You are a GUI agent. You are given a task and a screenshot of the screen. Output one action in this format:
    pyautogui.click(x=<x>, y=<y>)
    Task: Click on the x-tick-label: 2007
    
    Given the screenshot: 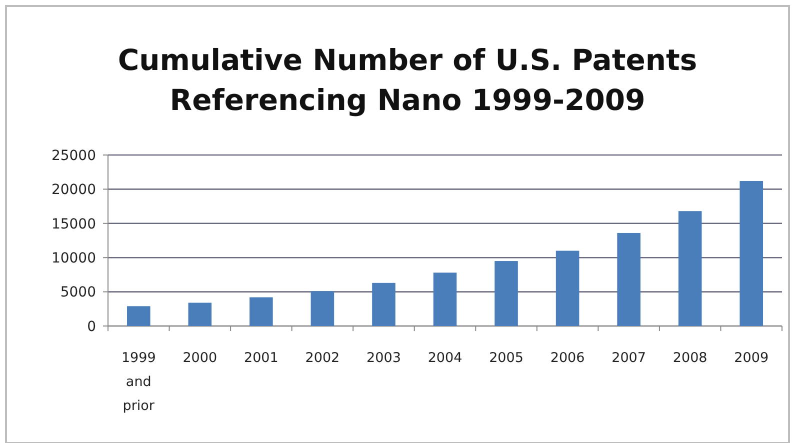 What is the action you would take?
    pyautogui.click(x=629, y=358)
    